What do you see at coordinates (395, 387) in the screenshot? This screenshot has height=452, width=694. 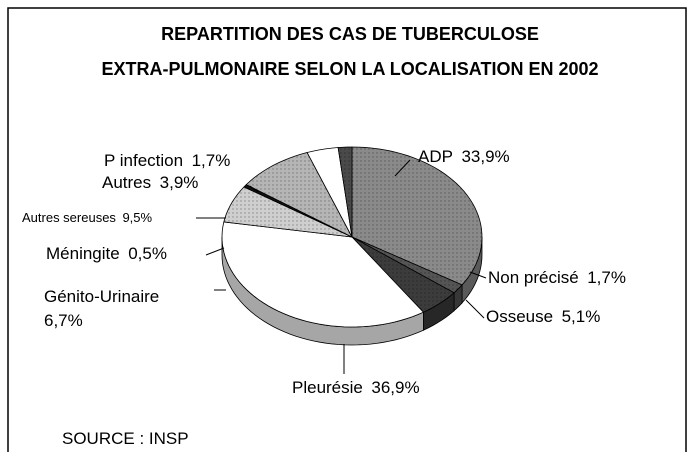 I see `value-label: 36,9%` at bounding box center [395, 387].